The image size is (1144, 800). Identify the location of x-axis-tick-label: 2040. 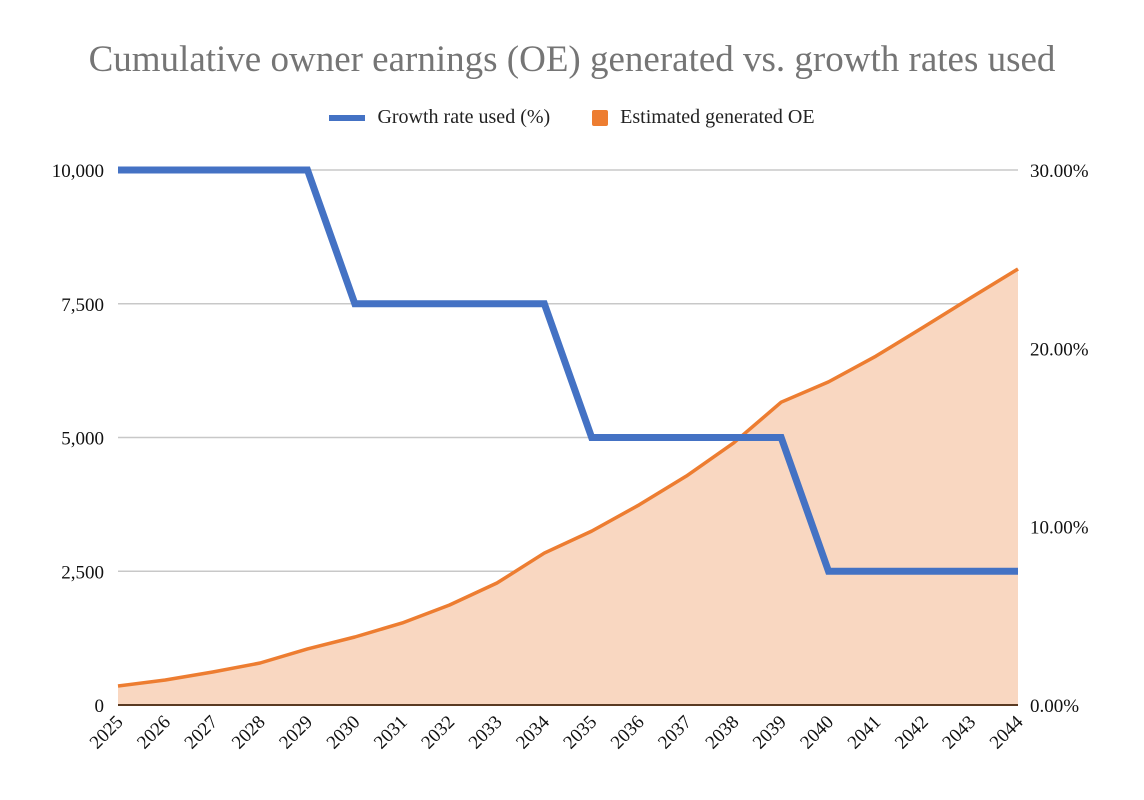
(817, 733).